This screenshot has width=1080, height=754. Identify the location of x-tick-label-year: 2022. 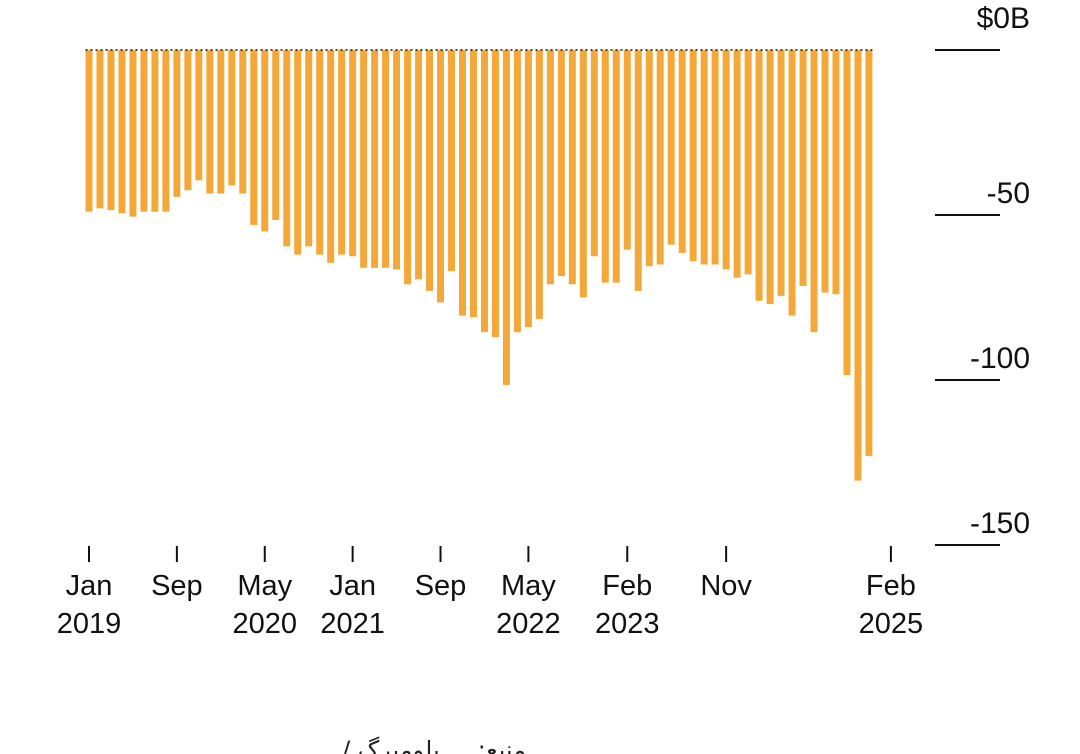
(528, 624).